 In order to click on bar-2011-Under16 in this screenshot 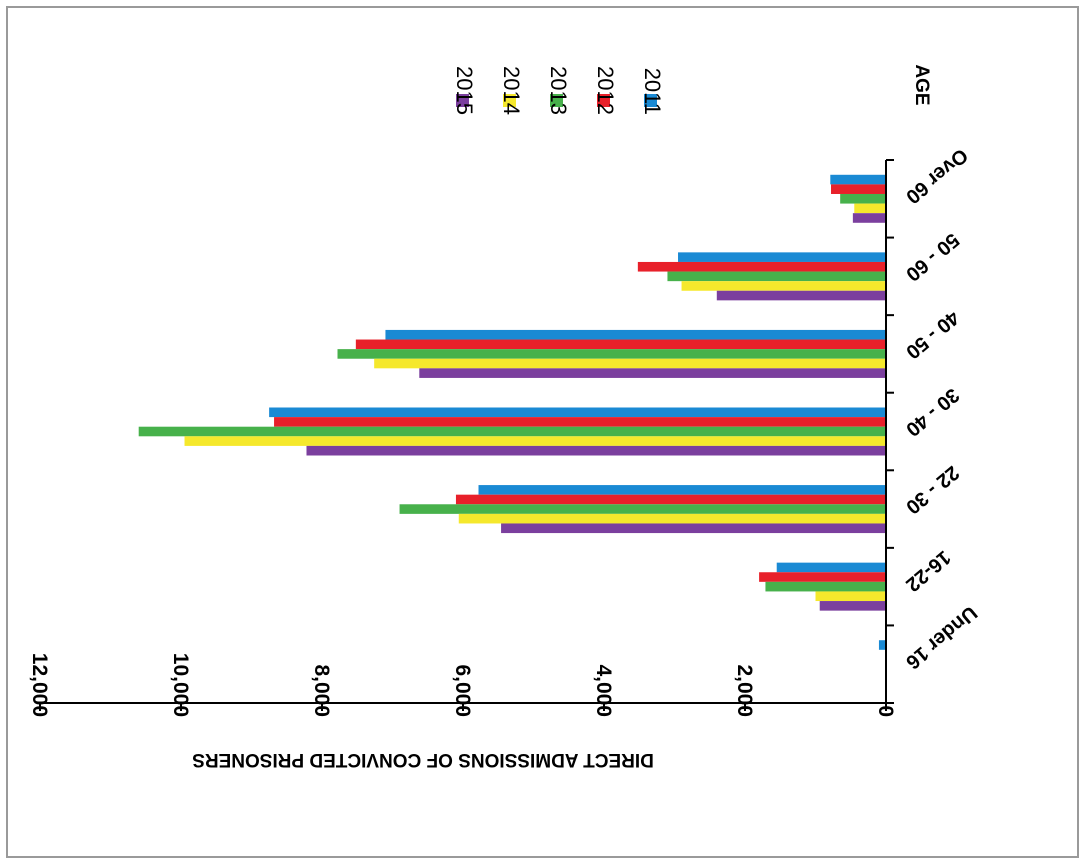, I will do `click(882, 645)`.